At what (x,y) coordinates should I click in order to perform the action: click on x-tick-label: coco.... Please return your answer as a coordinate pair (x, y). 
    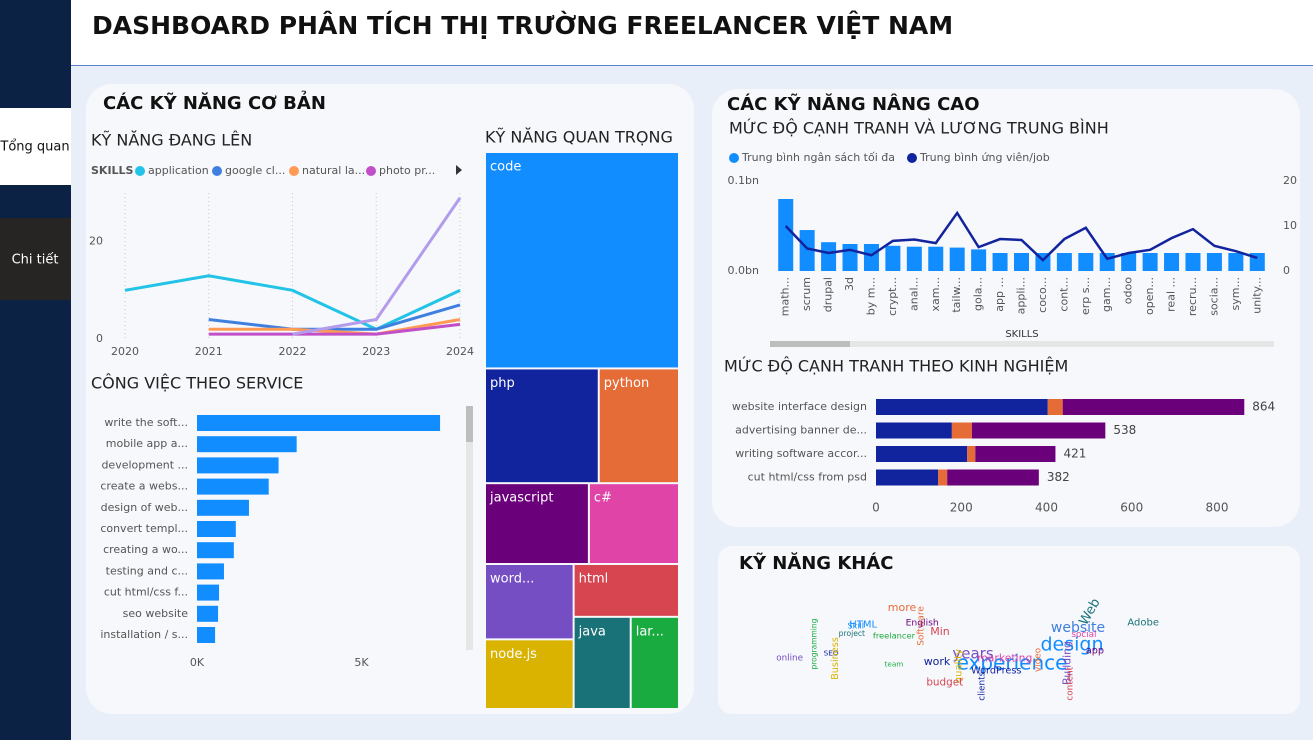
    Looking at the image, I should click on (1042, 295).